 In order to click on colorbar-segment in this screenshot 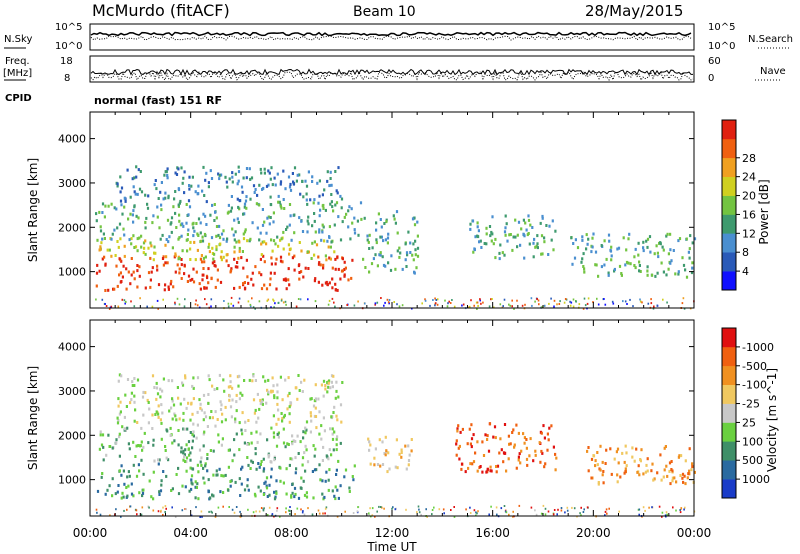, I will do `click(729, 432)`.